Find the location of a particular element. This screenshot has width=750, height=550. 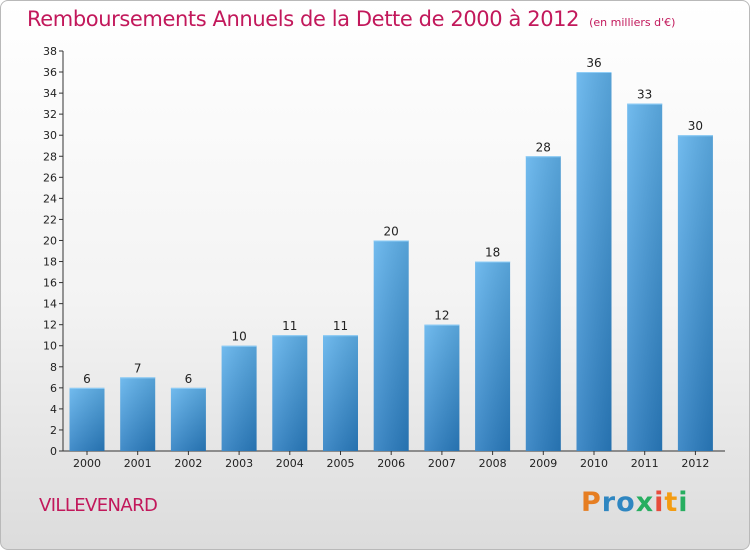

y-tick-label: 10 is located at coordinates (50, 346).